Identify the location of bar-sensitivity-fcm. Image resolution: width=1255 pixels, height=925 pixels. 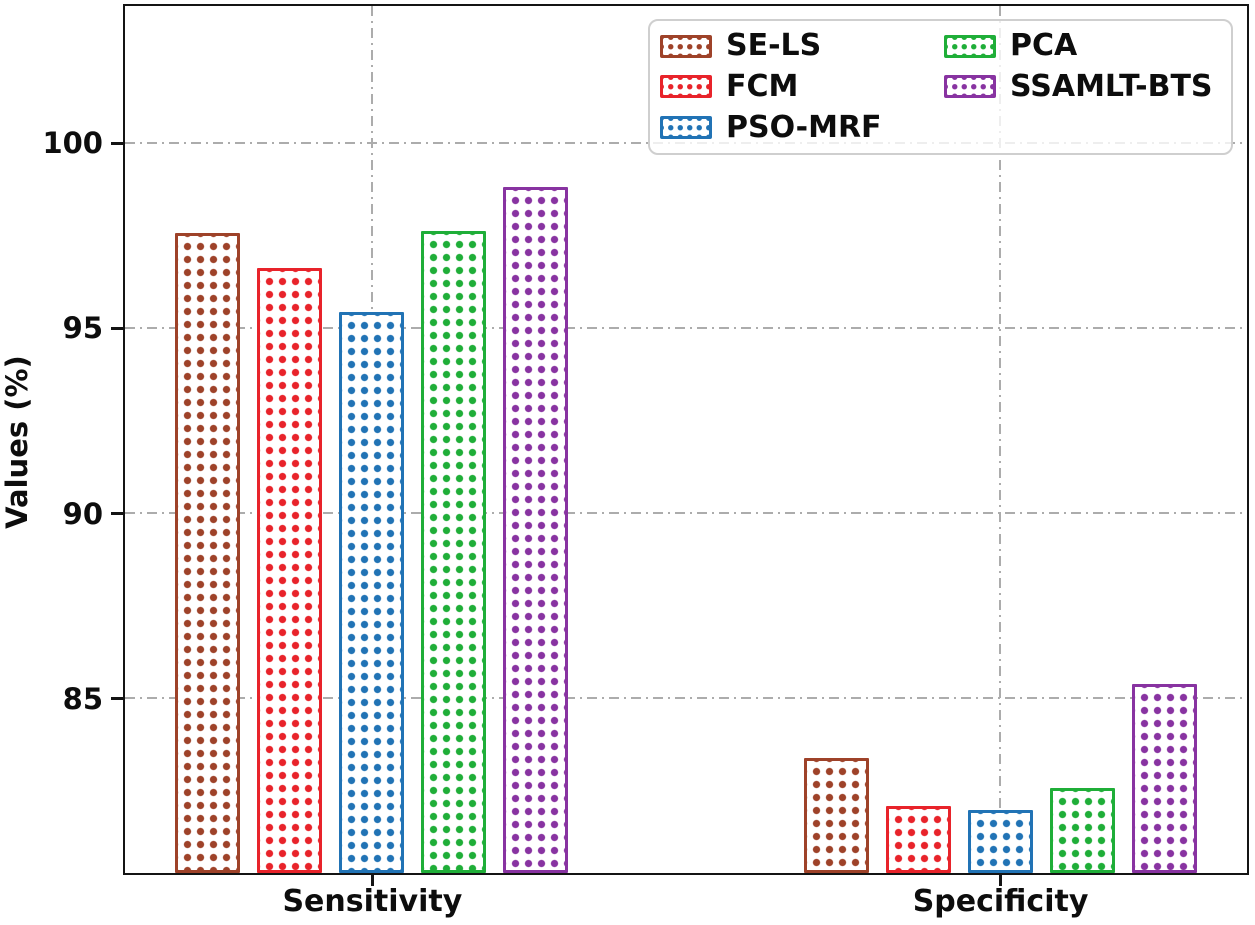
(290, 570).